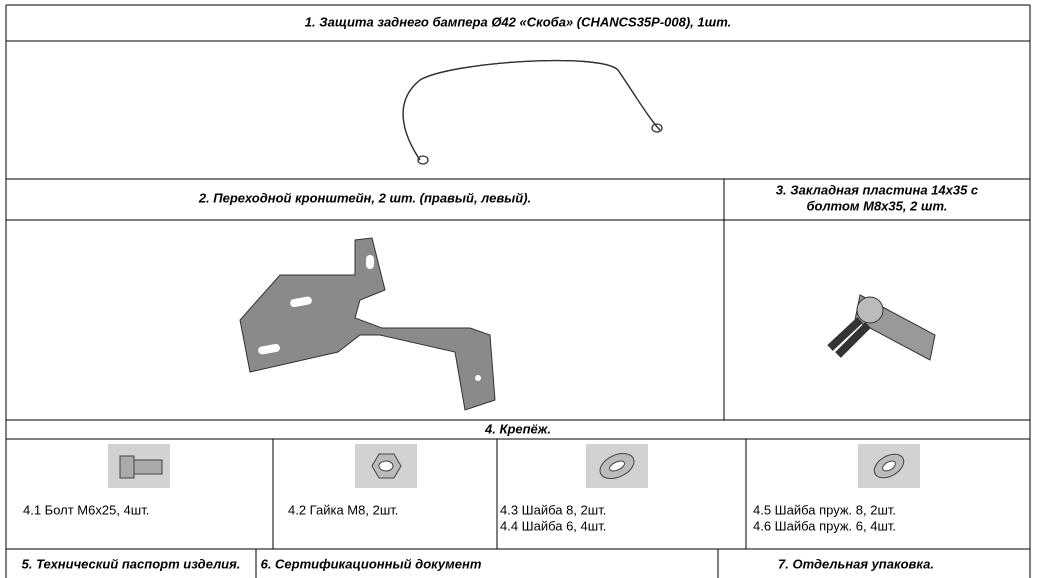 The height and width of the screenshot is (578, 1038). Describe the element at coordinates (517, 428) in the screenshot. I see `section-title: 4. Крепёж.` at that location.